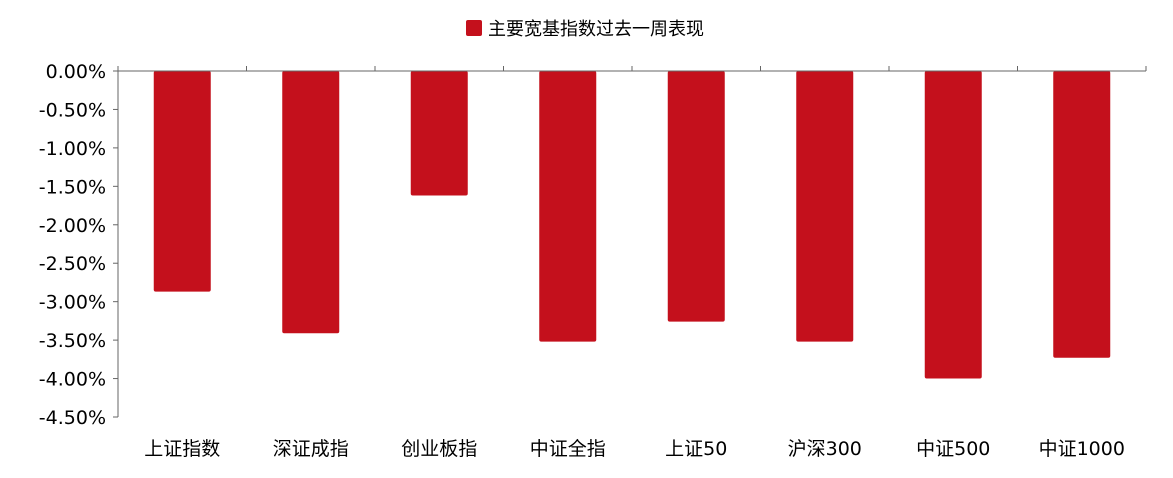 Image resolution: width=1173 pixels, height=478 pixels. I want to click on y-tick-label: -0.50%, so click(72, 110).